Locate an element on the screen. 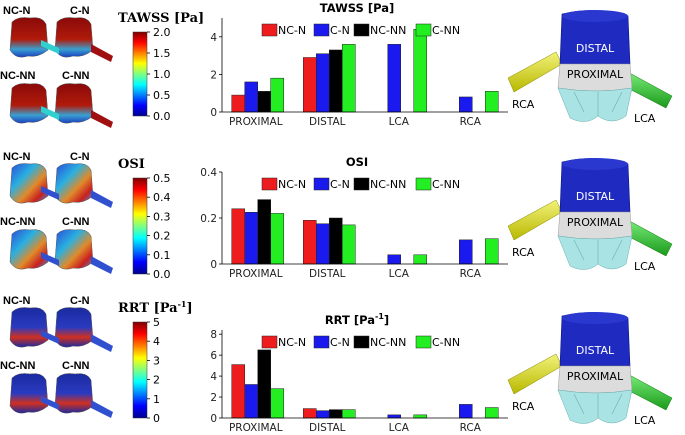 The height and width of the screenshot is (435, 685). sample-label-4: C-NN is located at coordinates (76, 76).